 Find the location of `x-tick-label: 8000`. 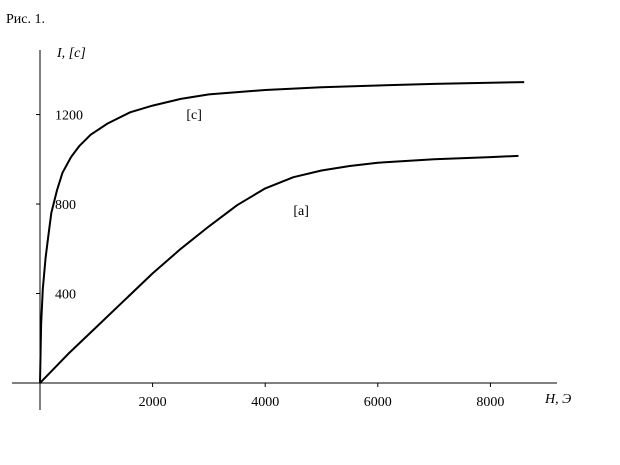

x-tick-label: 8000 is located at coordinates (490, 402).